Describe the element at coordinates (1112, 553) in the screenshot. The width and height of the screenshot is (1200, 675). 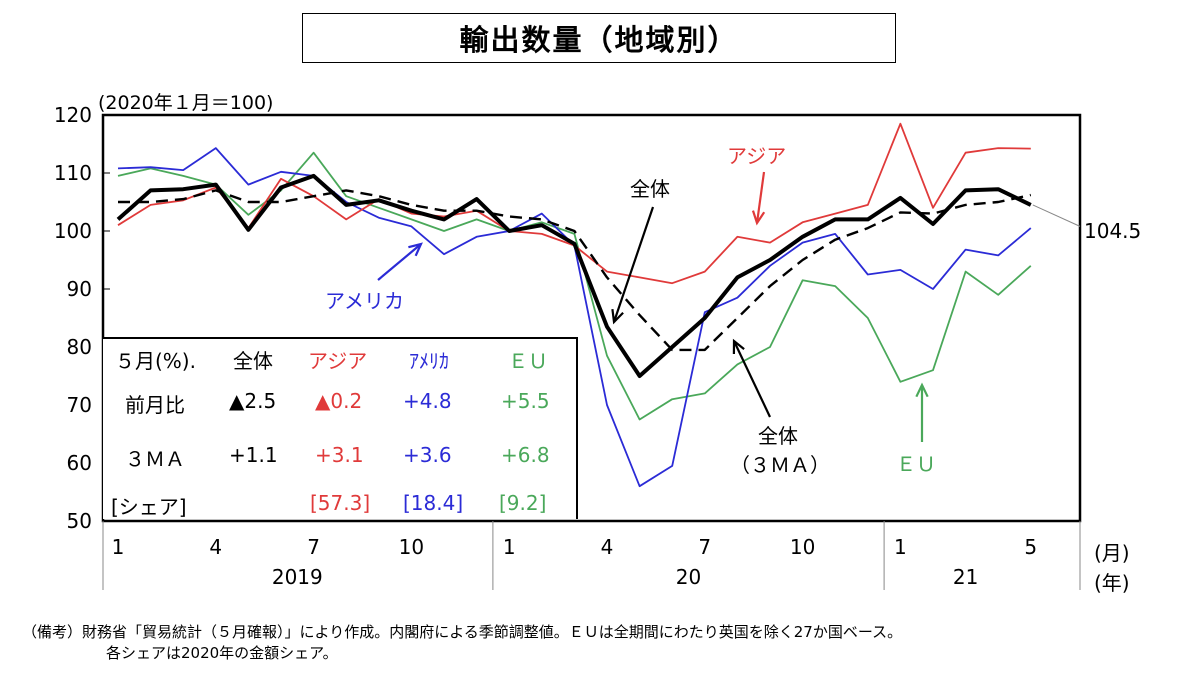
I see `month-unit-label: (月)` at that location.